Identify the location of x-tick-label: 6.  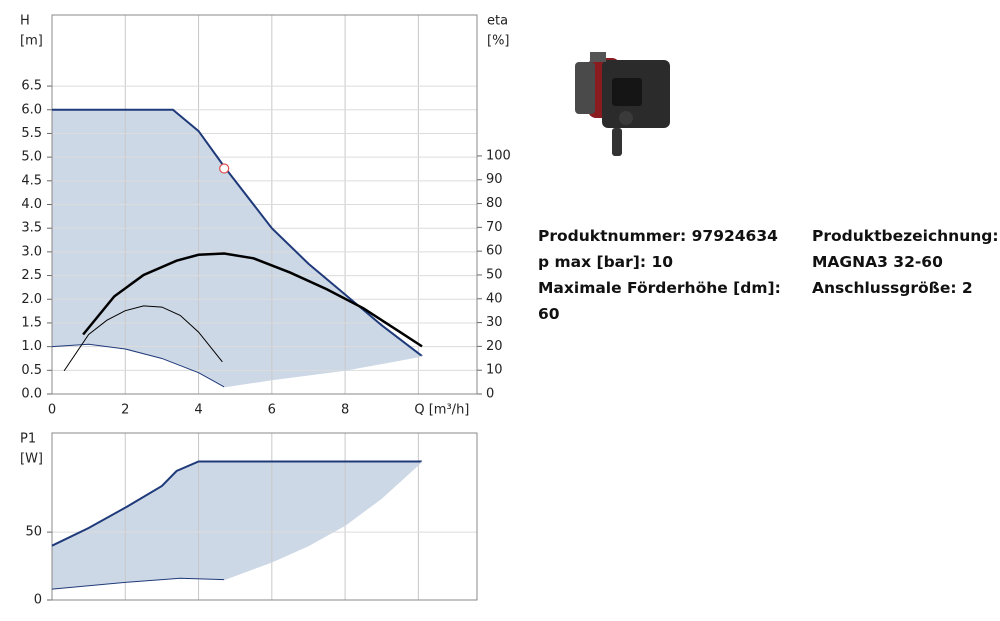
(272, 410).